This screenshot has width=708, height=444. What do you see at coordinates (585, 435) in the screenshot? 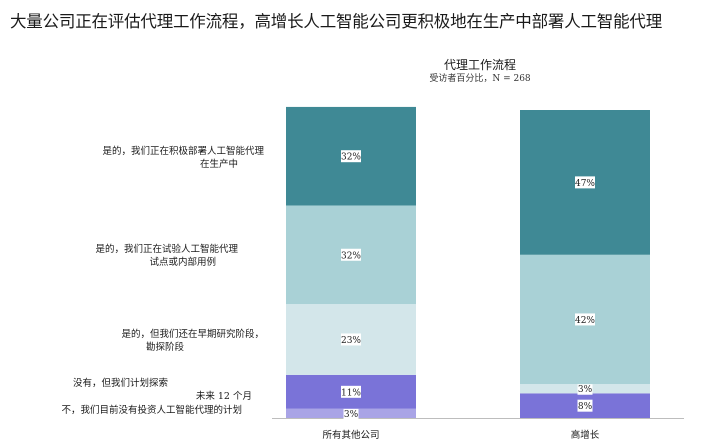
I see `category-label: 高增长` at bounding box center [585, 435].